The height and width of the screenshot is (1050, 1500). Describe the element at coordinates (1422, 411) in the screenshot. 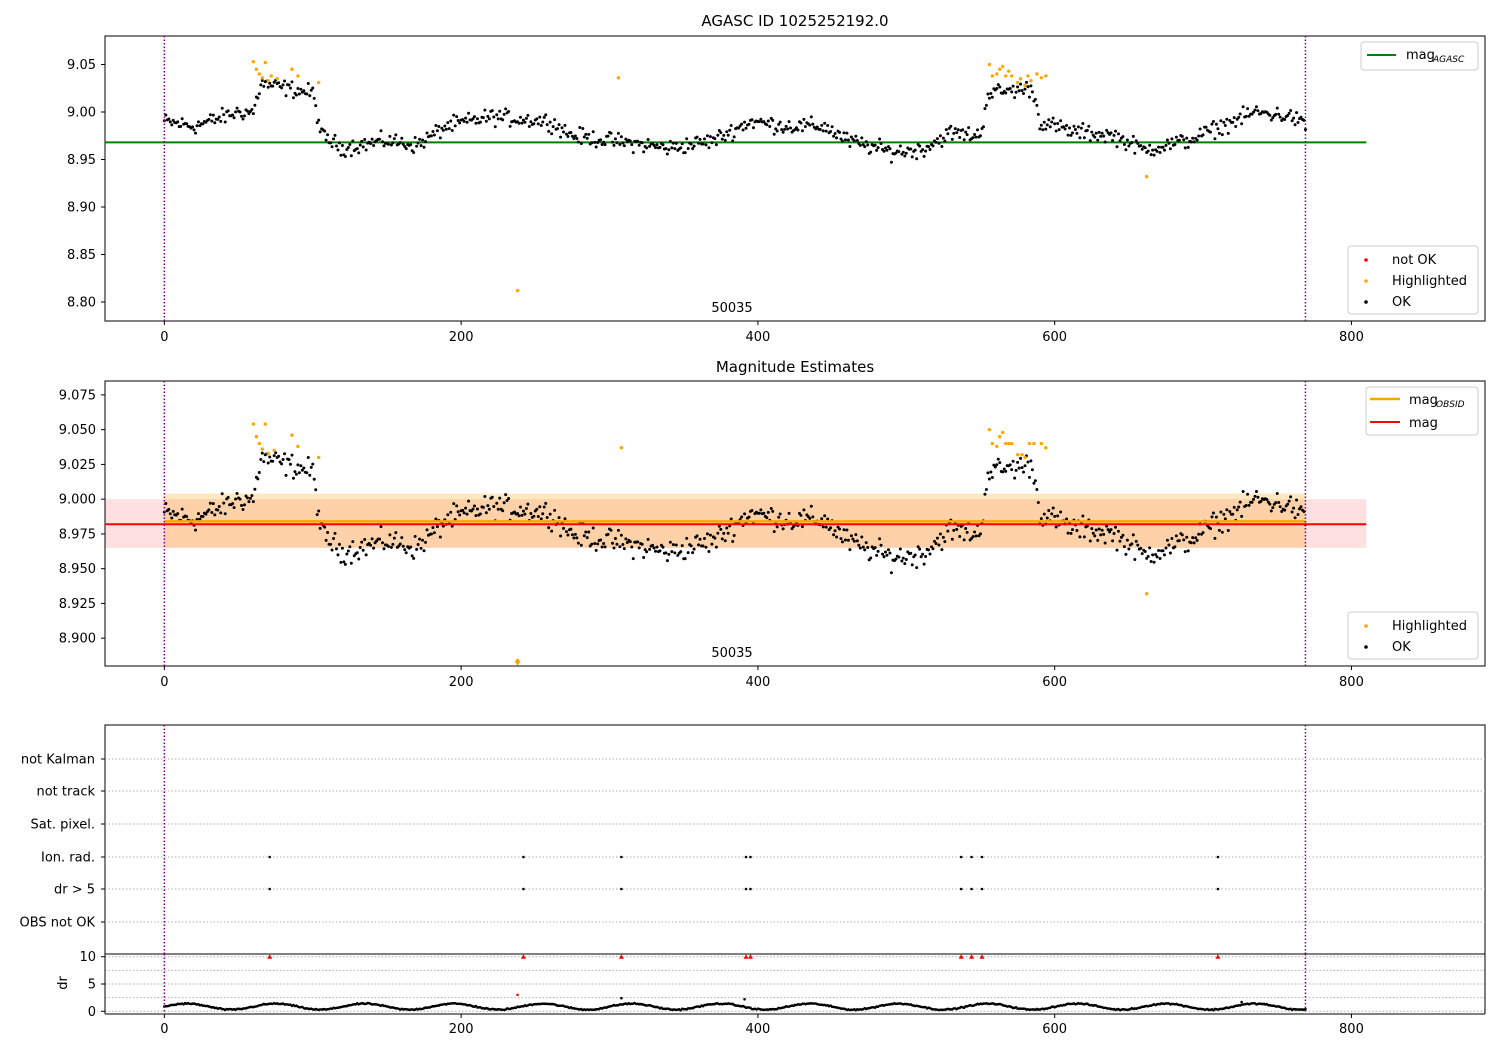

I see `legend-mag-panel2: mag OBSID mag` at that location.